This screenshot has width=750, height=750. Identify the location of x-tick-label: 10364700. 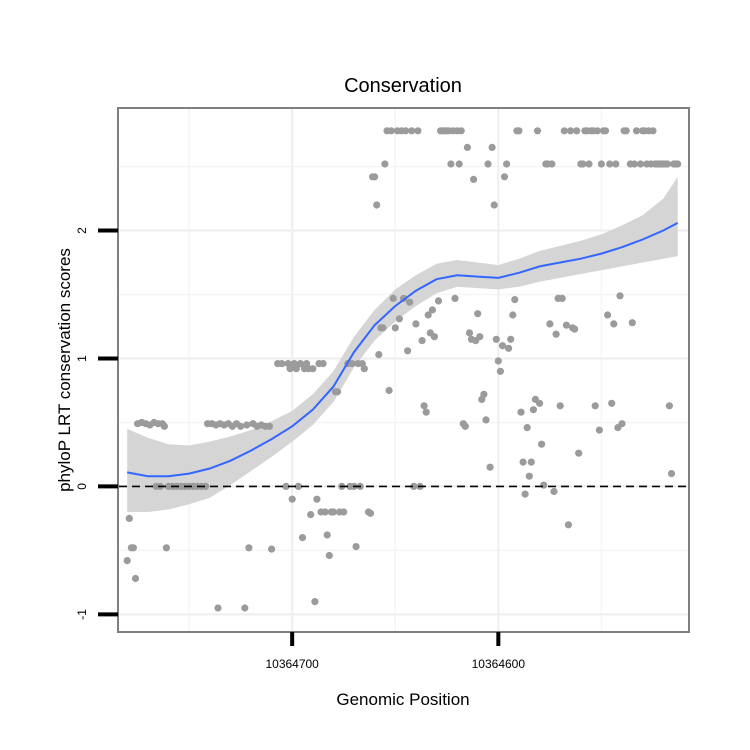
(292, 664).